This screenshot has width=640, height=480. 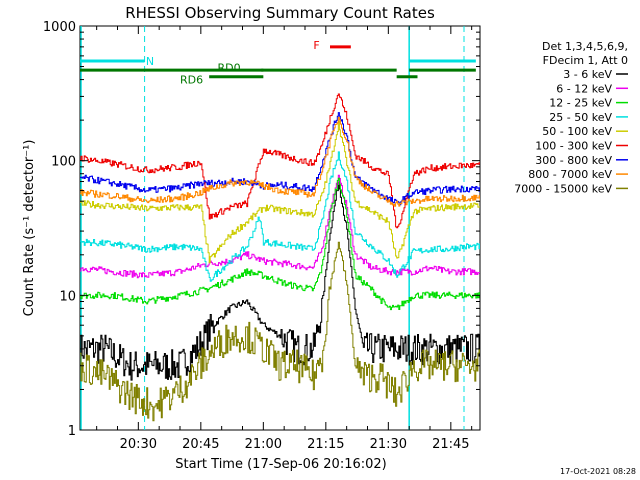 What do you see at coordinates (200, 444) in the screenshot?
I see `x-tick-label: 20:45` at bounding box center [200, 444].